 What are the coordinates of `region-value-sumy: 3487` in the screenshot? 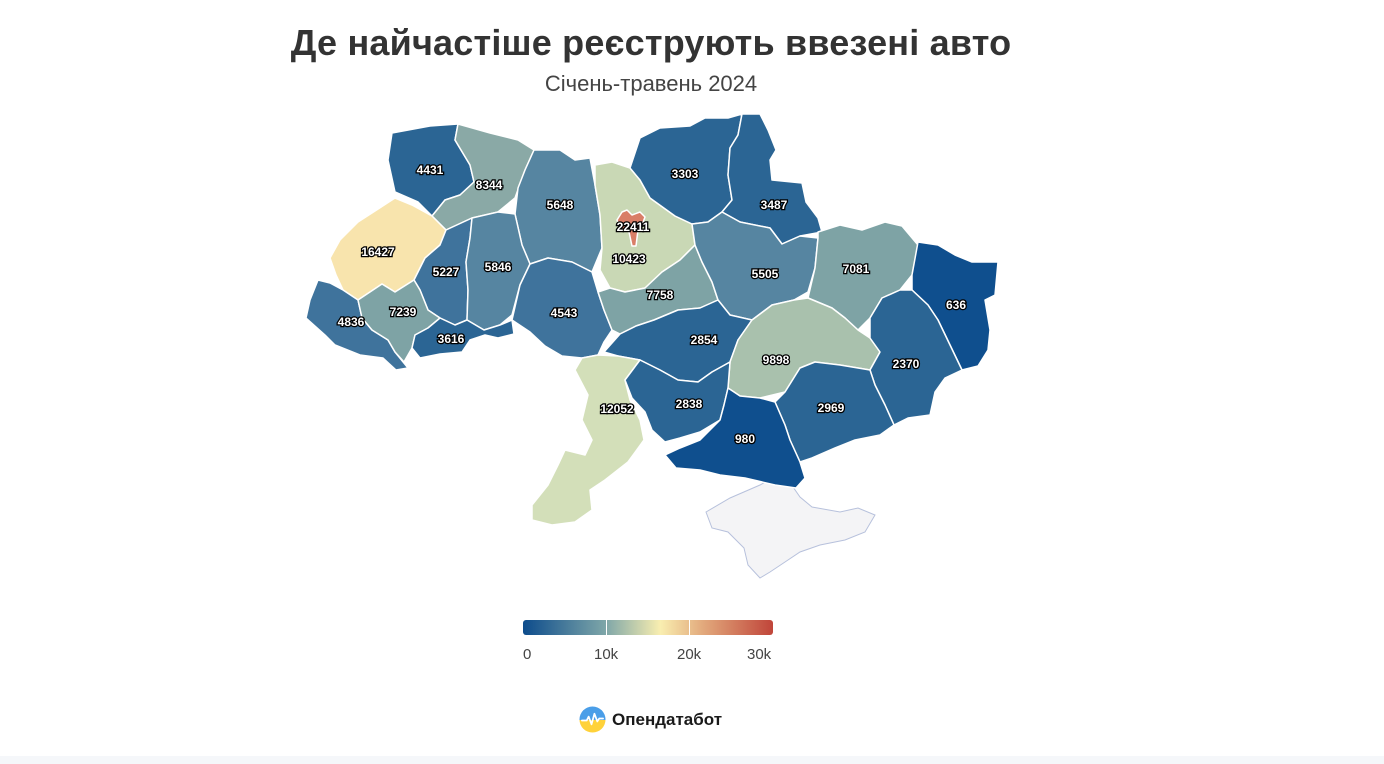 It's located at (774, 205).